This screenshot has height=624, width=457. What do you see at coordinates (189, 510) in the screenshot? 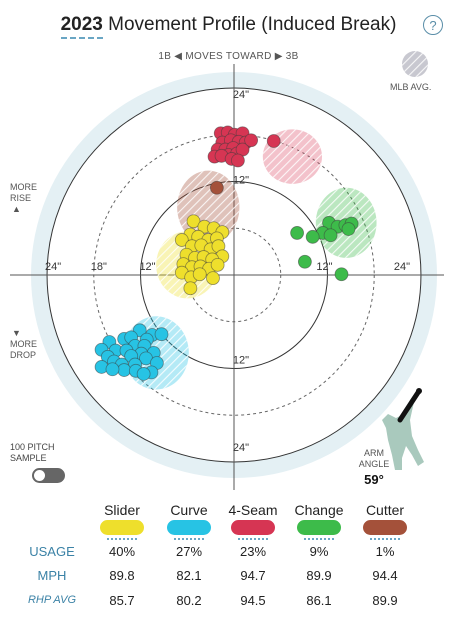
I see `pitch-name-curve: Curve` at bounding box center [189, 510].